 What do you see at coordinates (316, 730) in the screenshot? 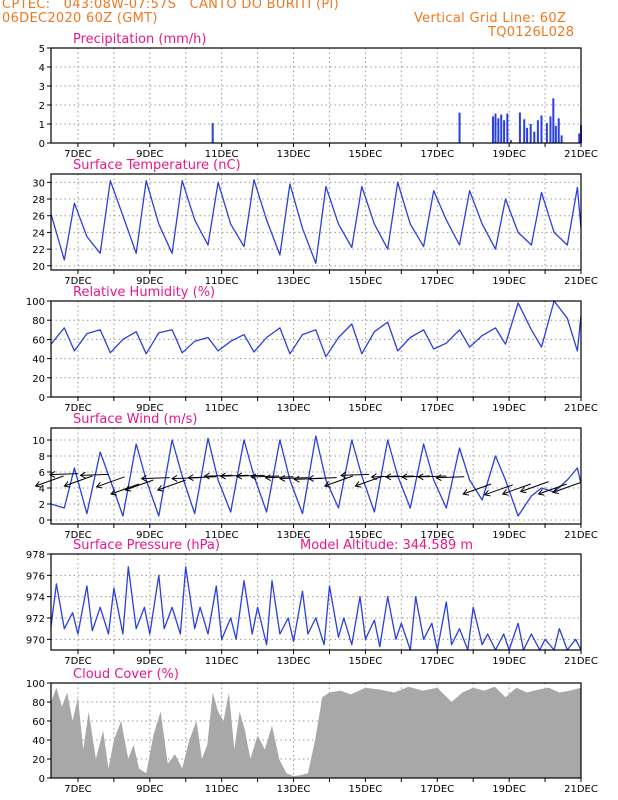
I see `cloud-frame` at bounding box center [316, 730].